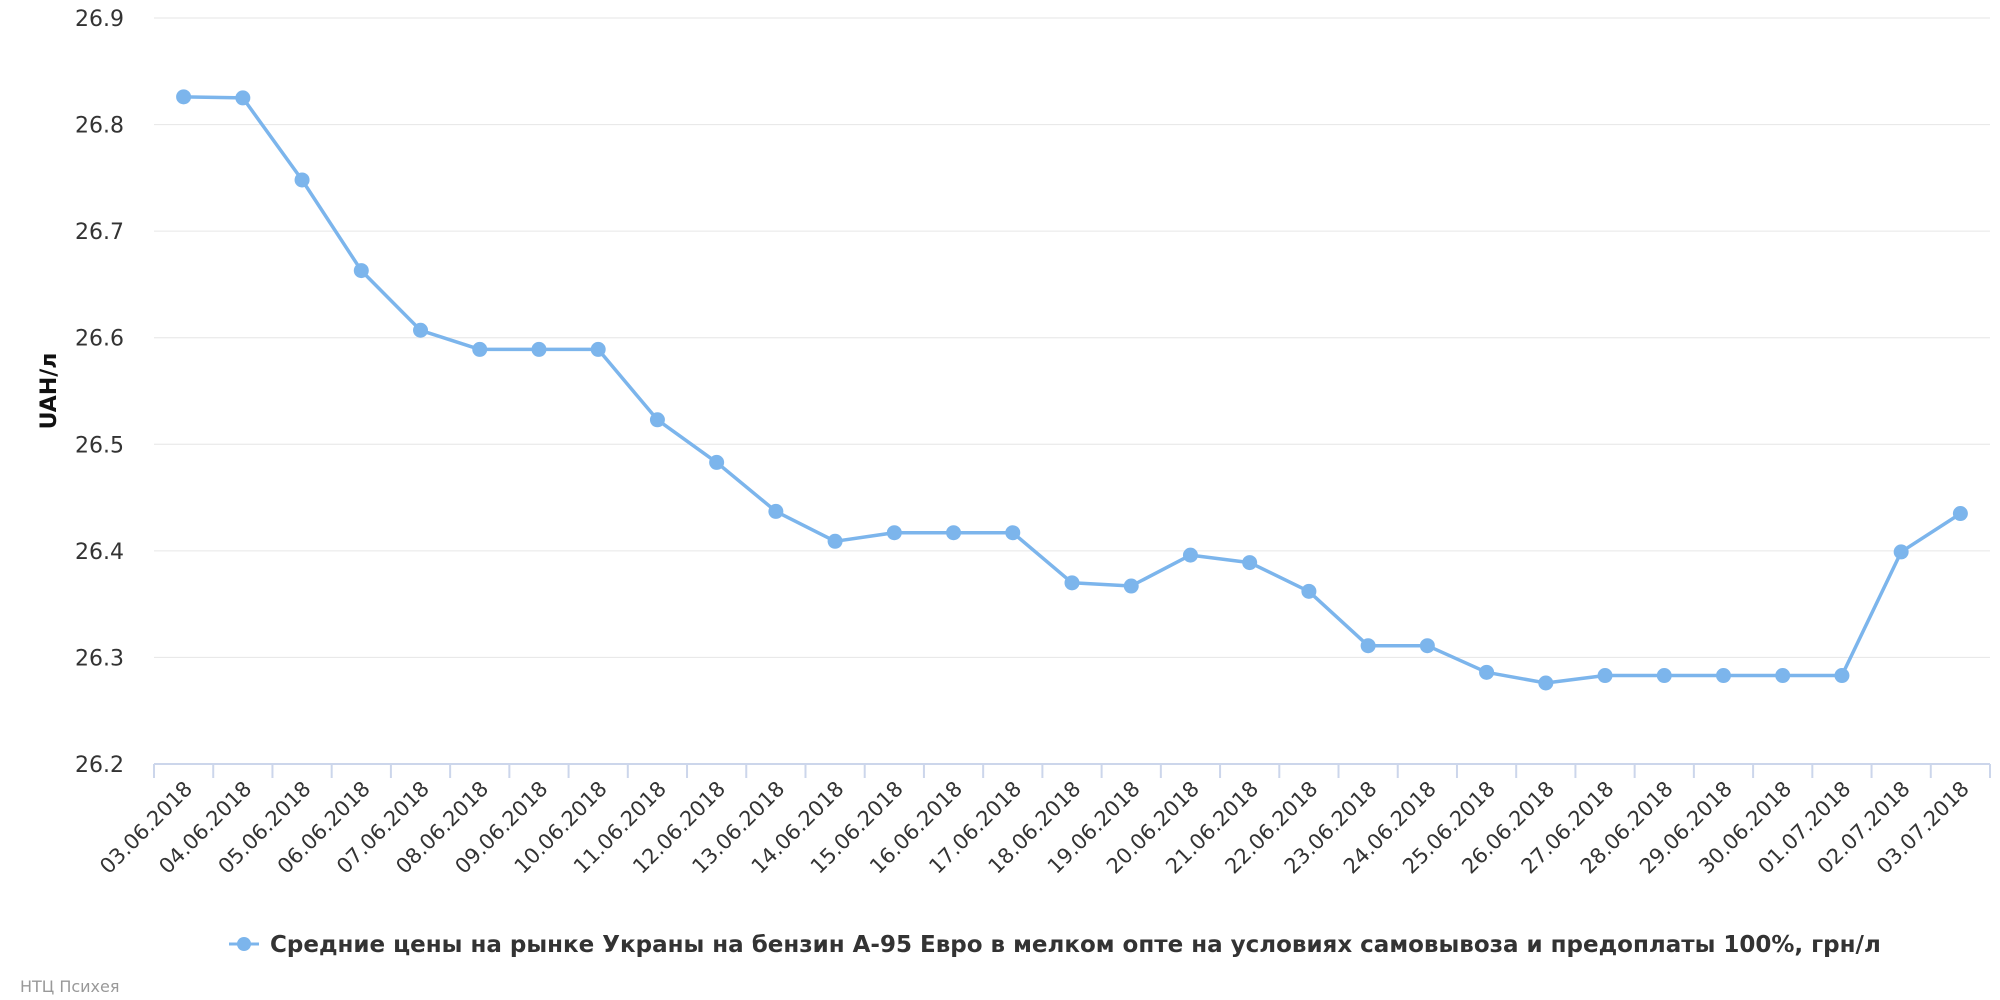 The image size is (2000, 1000). Describe the element at coordinates (99, 445) in the screenshot. I see `y-tick-label: 26.5` at that location.